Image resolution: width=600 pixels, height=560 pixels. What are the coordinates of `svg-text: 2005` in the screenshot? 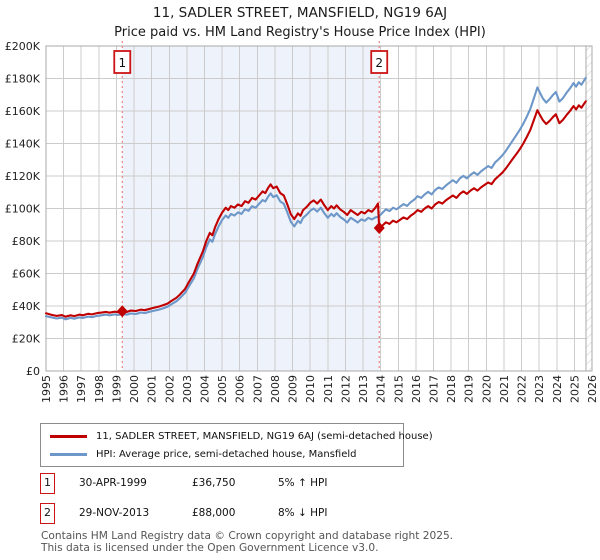 It's located at (222, 389).